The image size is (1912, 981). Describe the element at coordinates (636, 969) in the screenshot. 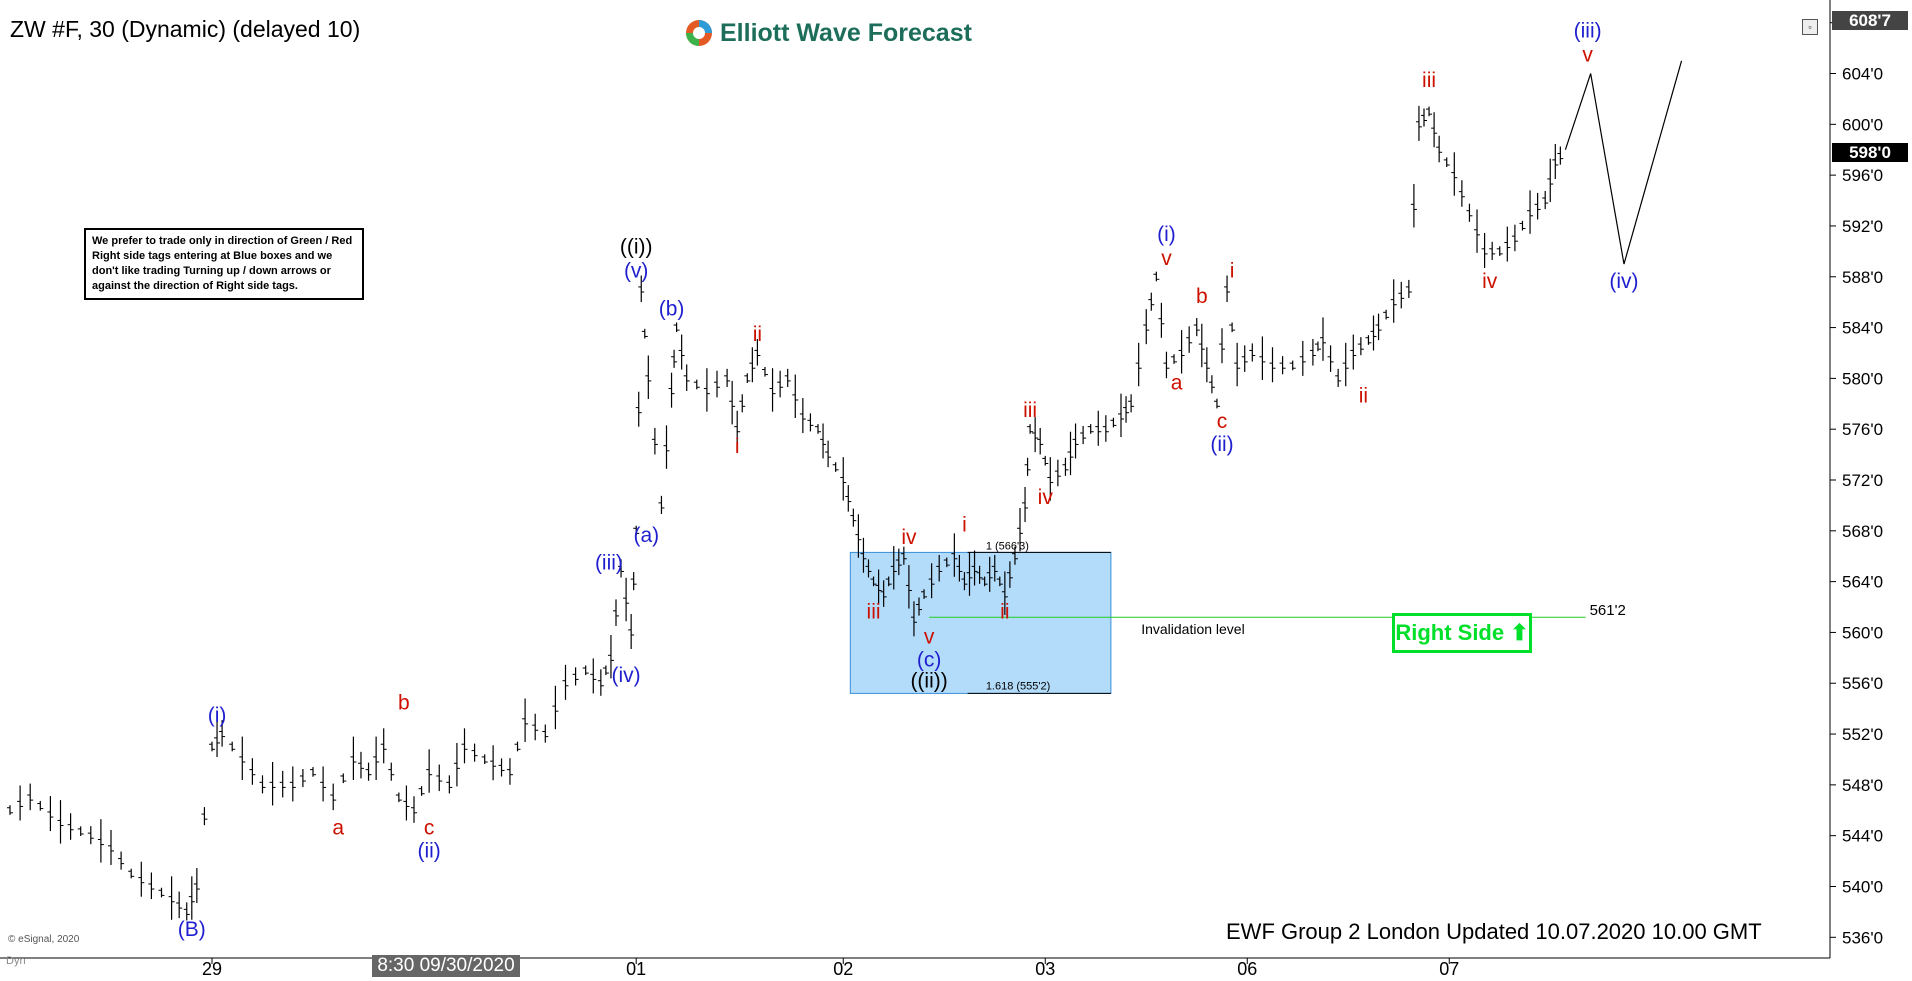

I see `x-tick-label: 01` at that location.